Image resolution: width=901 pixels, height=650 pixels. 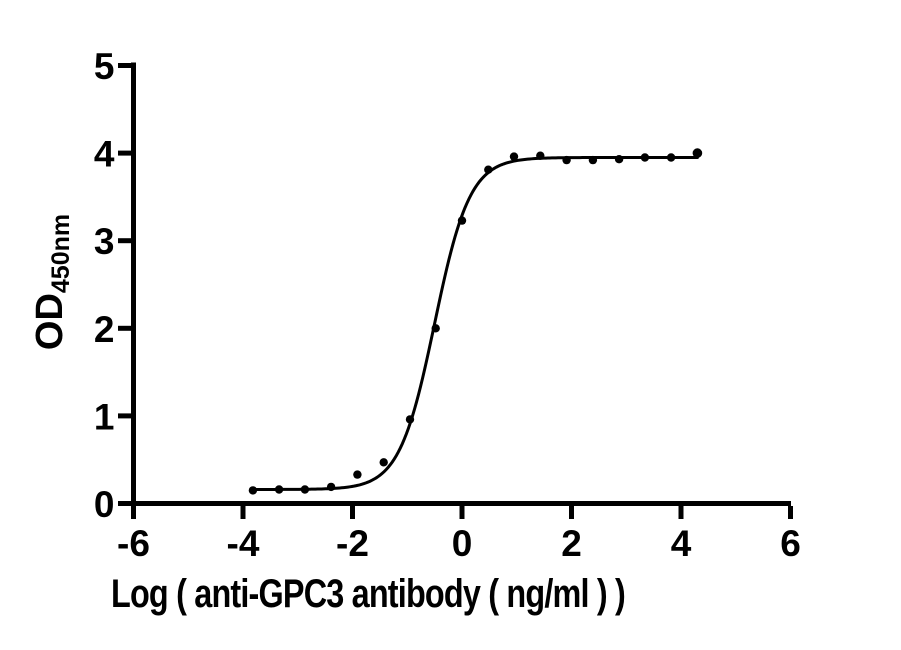 What do you see at coordinates (462, 543) in the screenshot?
I see `x-tick-label: 0` at bounding box center [462, 543].